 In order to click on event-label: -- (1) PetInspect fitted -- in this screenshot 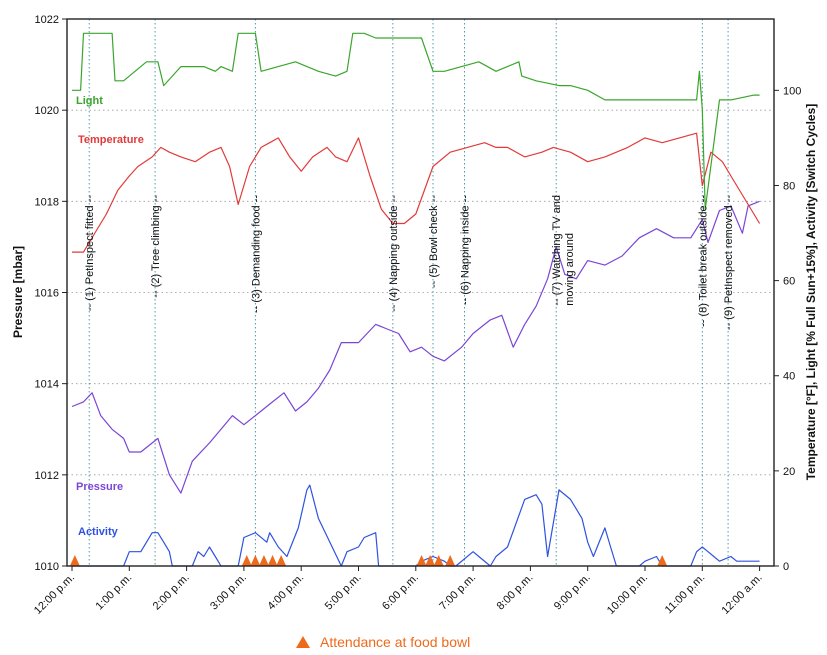, I will do `click(90, 253)`.